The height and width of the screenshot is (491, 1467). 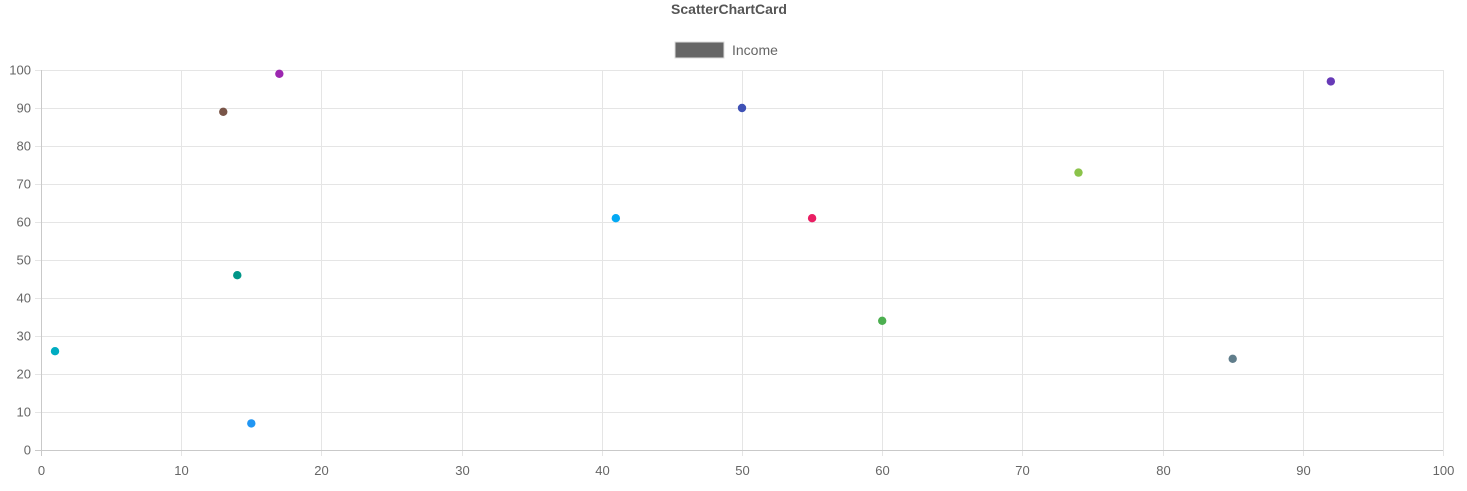 What do you see at coordinates (1444, 470) in the screenshot?
I see `x-tick-label: 100` at bounding box center [1444, 470].